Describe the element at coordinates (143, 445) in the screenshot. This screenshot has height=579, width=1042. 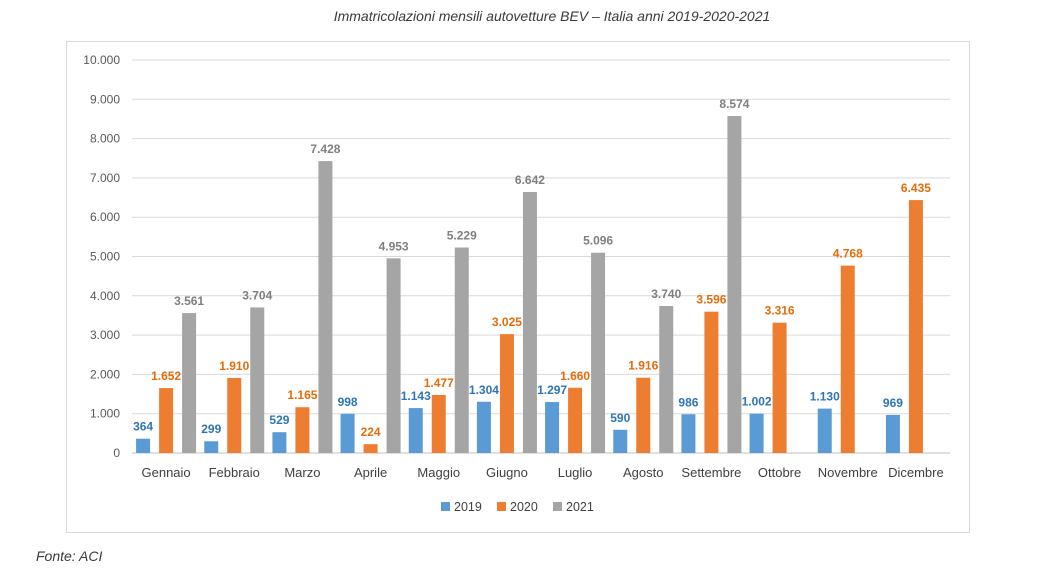
I see `bar-2019-gennaio` at that location.